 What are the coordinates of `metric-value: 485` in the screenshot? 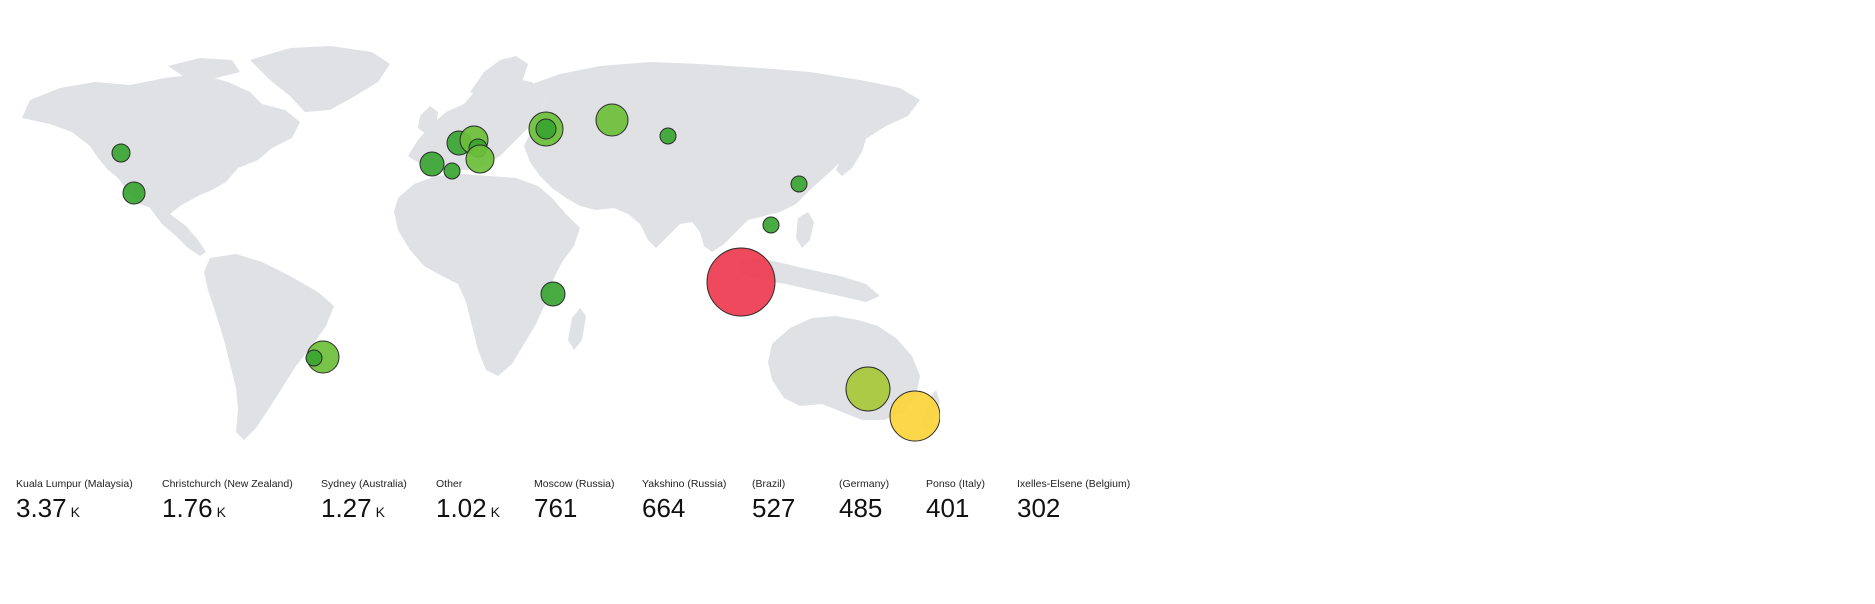 It's located at (861, 508).